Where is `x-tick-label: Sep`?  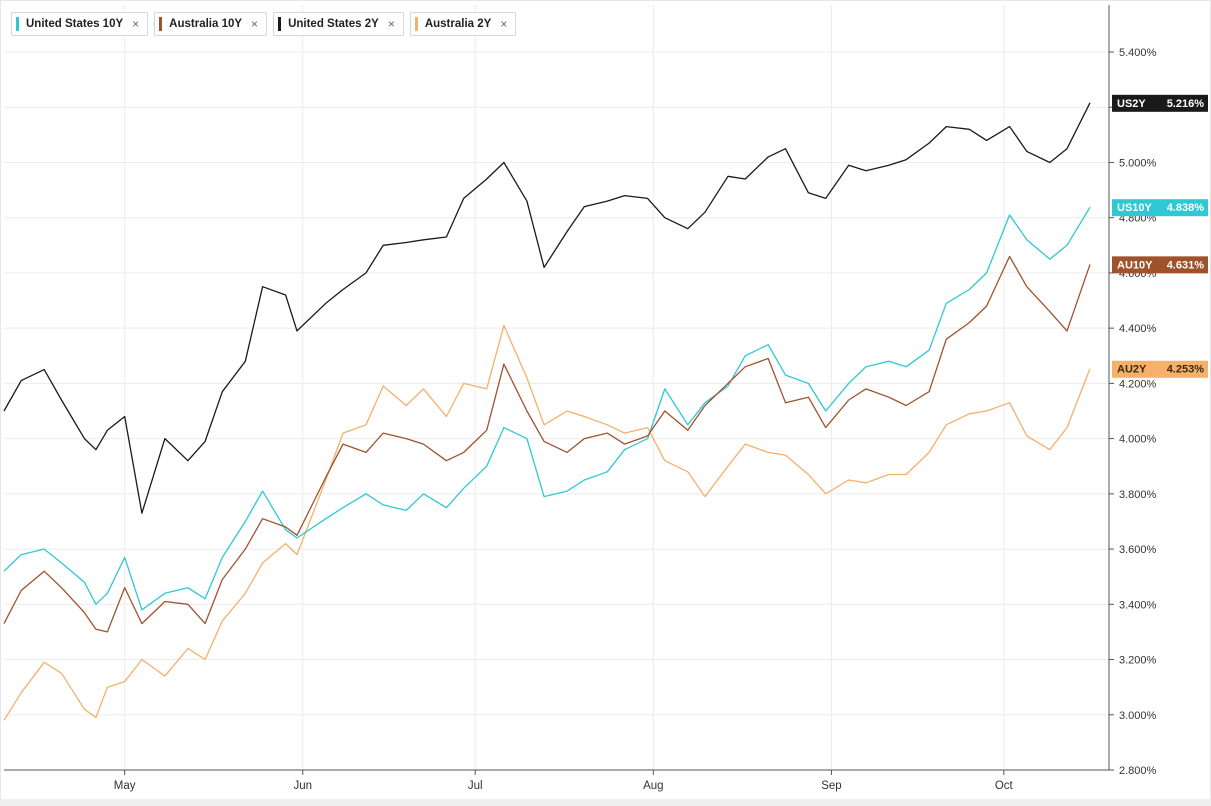
x-tick-label: Sep is located at coordinates (831, 786).